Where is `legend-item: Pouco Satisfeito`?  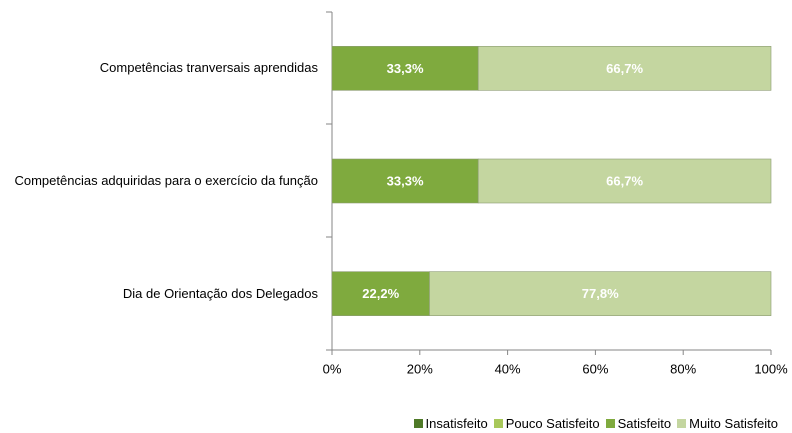
legend-item: Pouco Satisfeito is located at coordinates (546, 423).